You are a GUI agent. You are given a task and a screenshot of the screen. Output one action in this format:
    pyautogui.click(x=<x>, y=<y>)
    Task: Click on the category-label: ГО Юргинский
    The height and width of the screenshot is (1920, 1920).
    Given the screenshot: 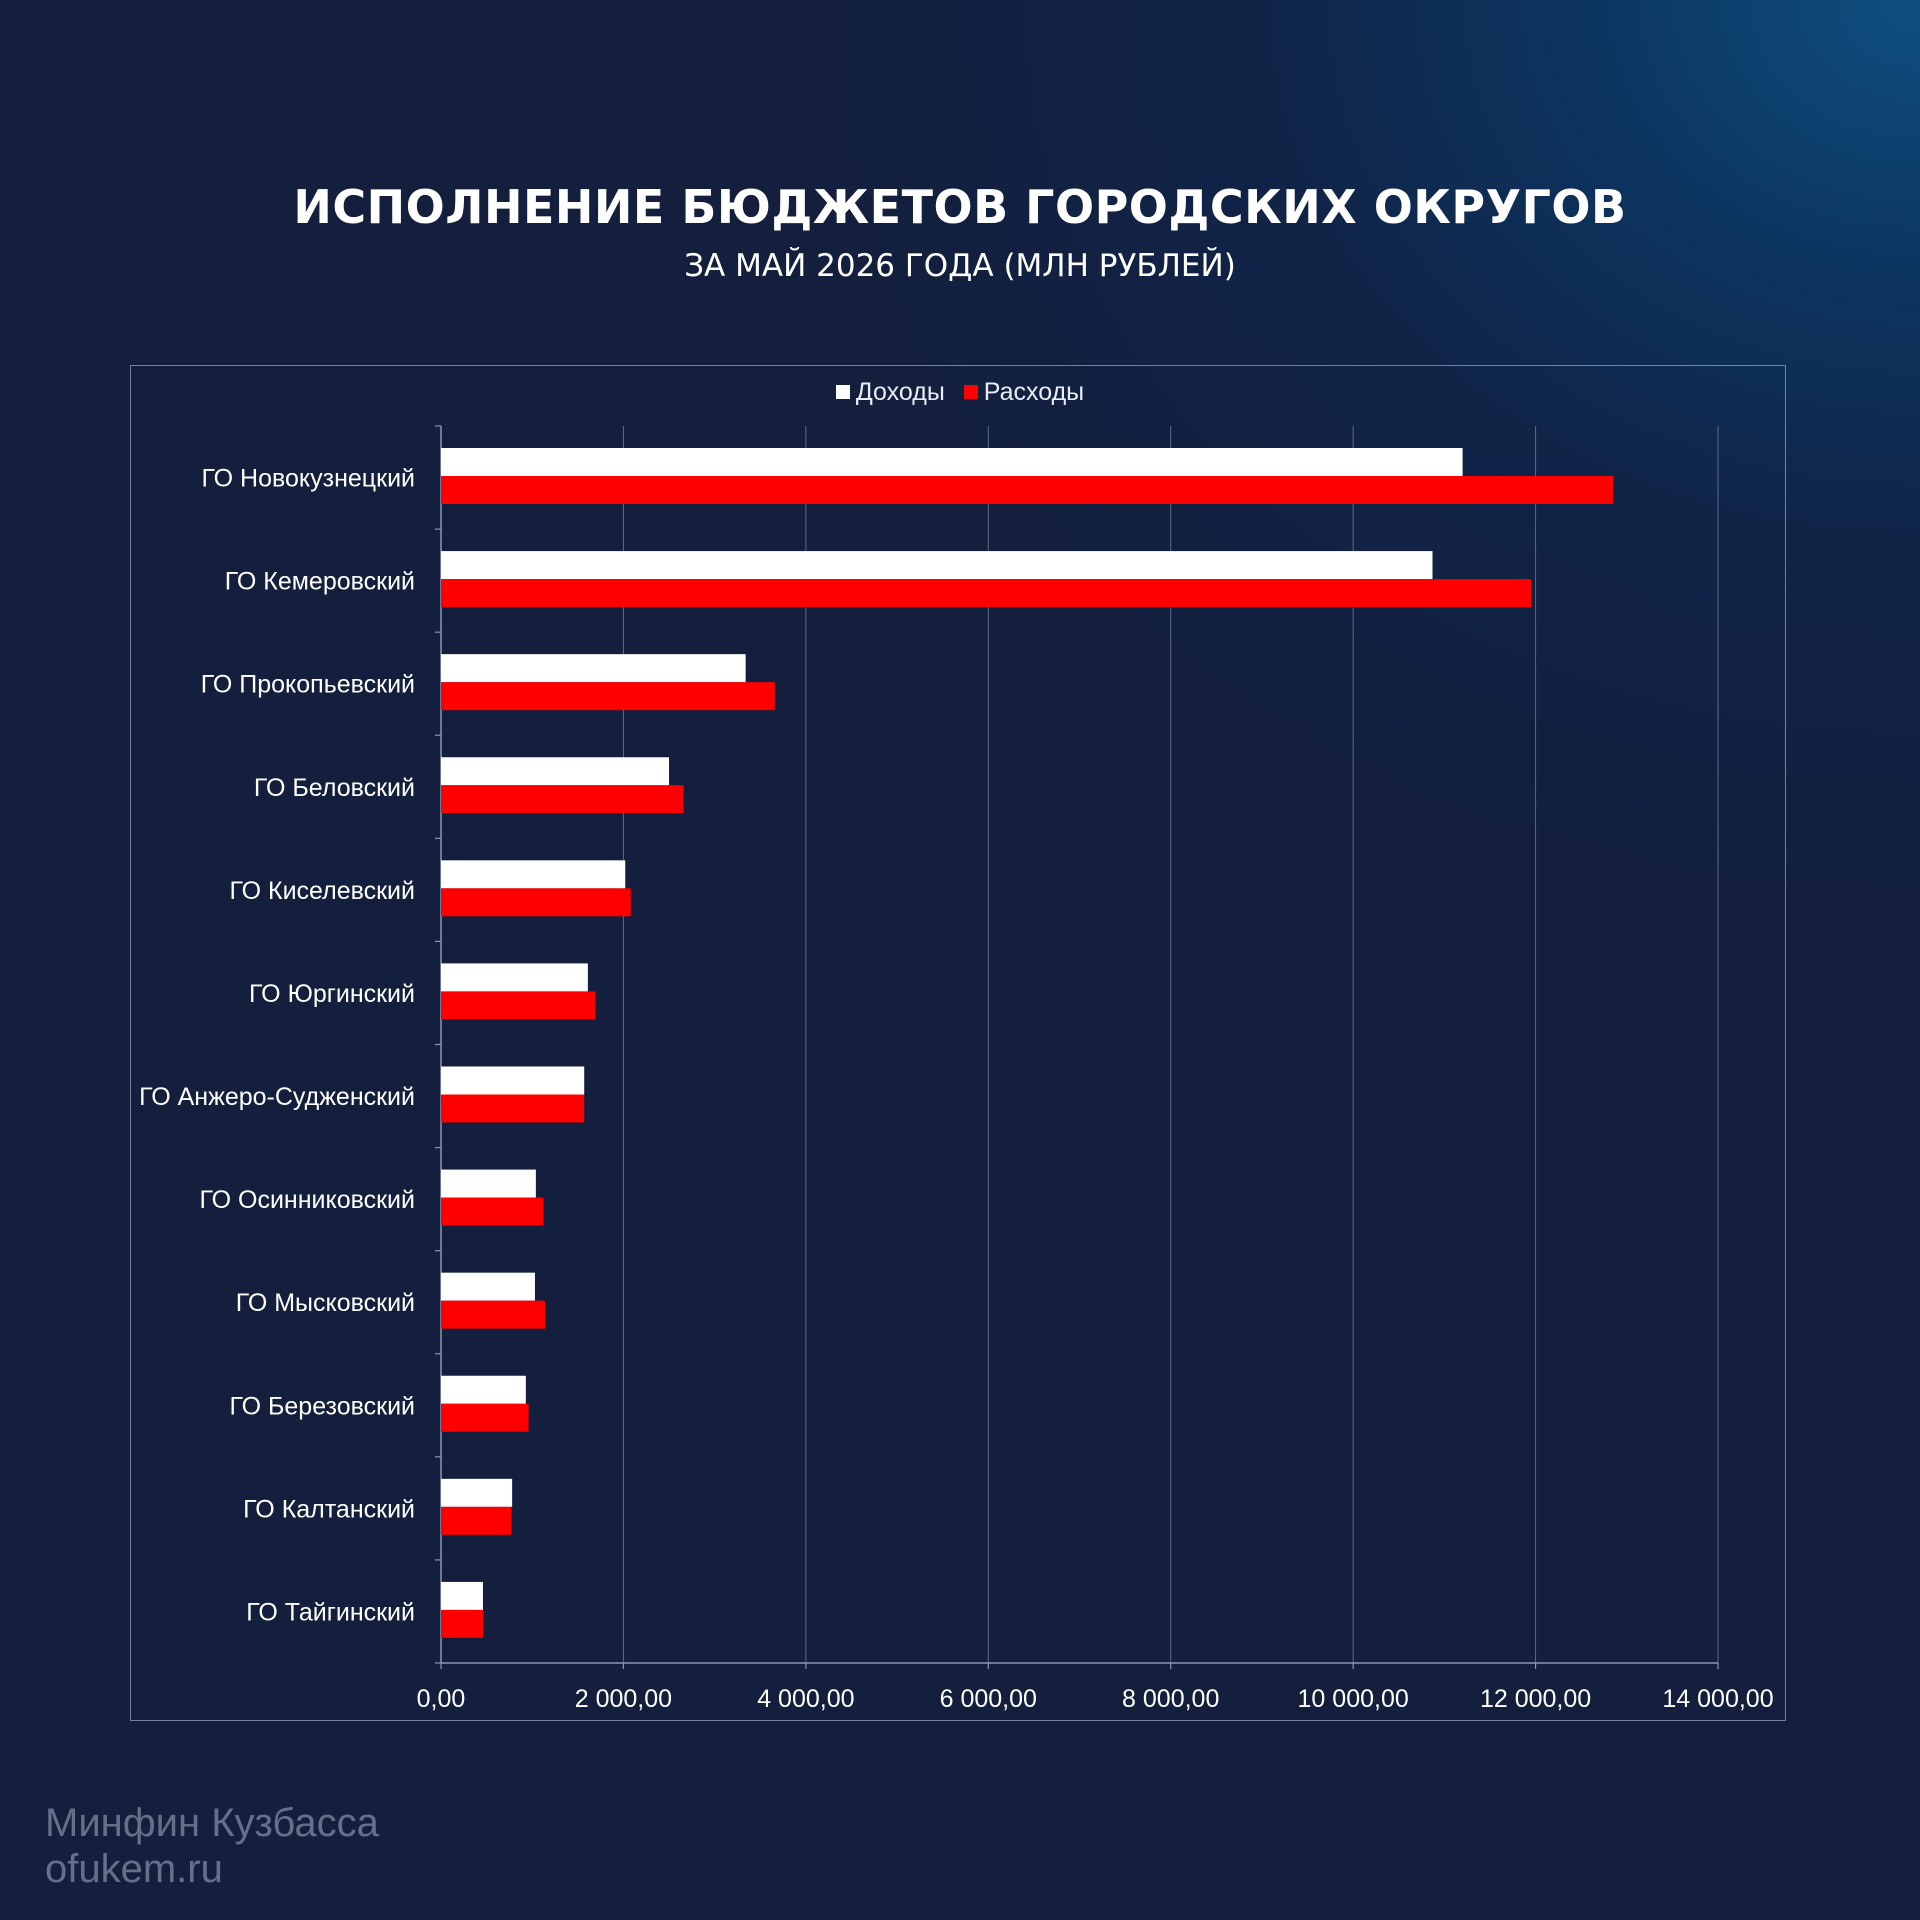 What is the action you would take?
    pyautogui.click(x=332, y=994)
    